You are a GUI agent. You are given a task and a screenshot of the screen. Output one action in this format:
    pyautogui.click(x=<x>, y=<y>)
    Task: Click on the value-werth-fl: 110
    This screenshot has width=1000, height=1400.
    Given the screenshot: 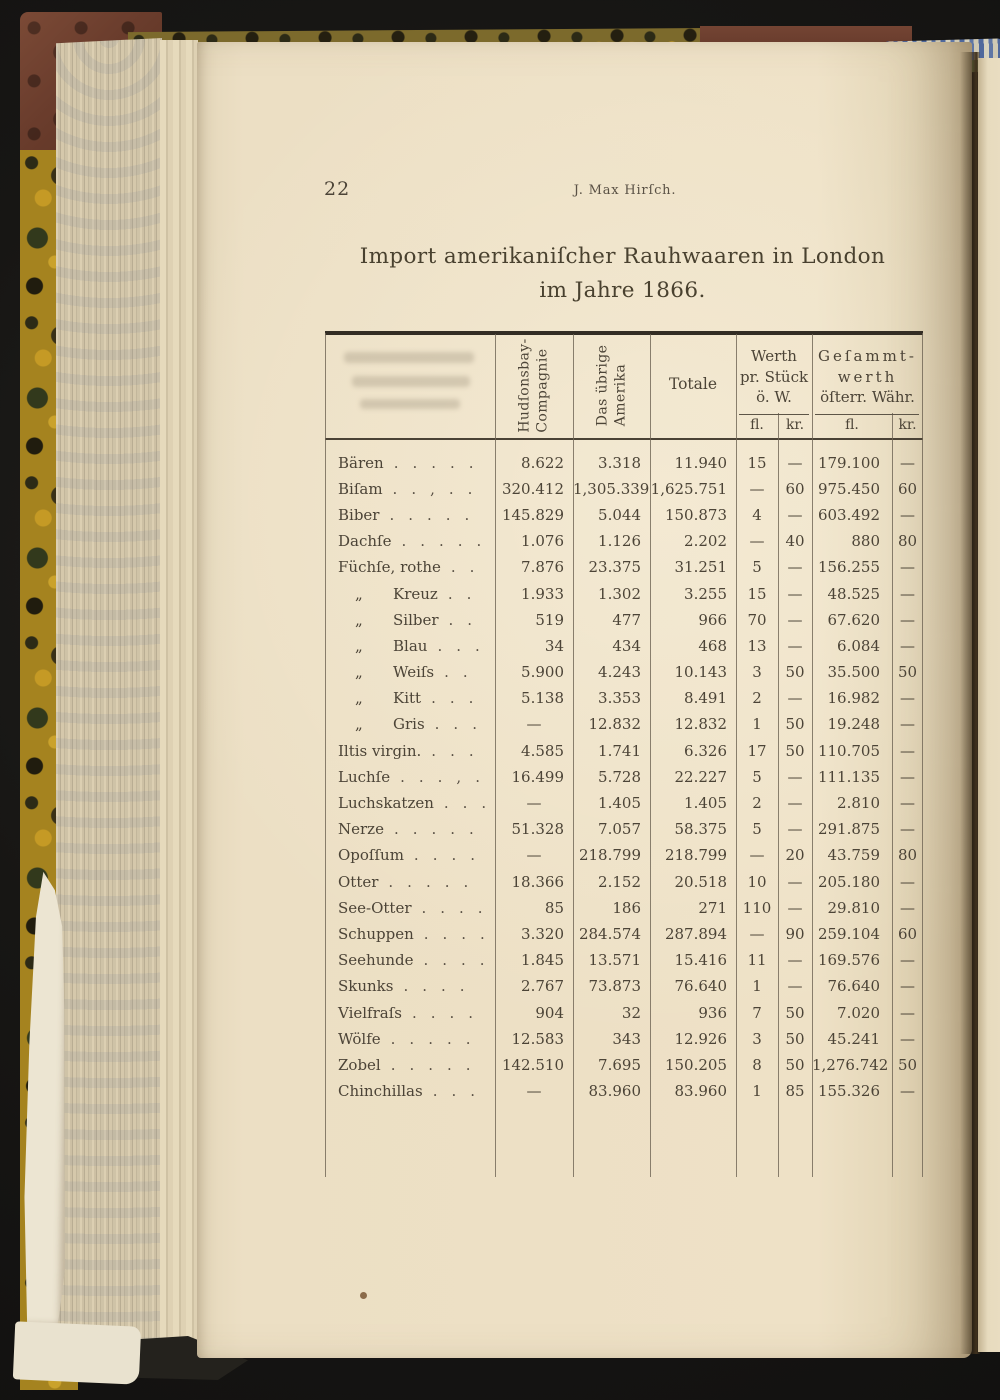 What is the action you would take?
    pyautogui.click(x=757, y=908)
    